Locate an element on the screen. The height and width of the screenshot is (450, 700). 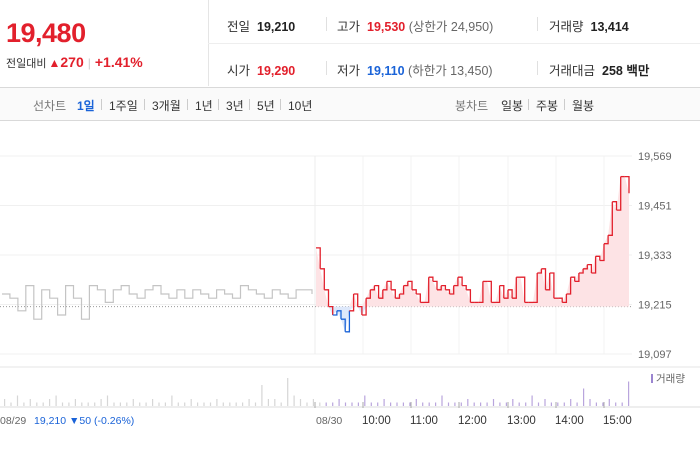
current-price: 19,480 is located at coordinates (46, 33).